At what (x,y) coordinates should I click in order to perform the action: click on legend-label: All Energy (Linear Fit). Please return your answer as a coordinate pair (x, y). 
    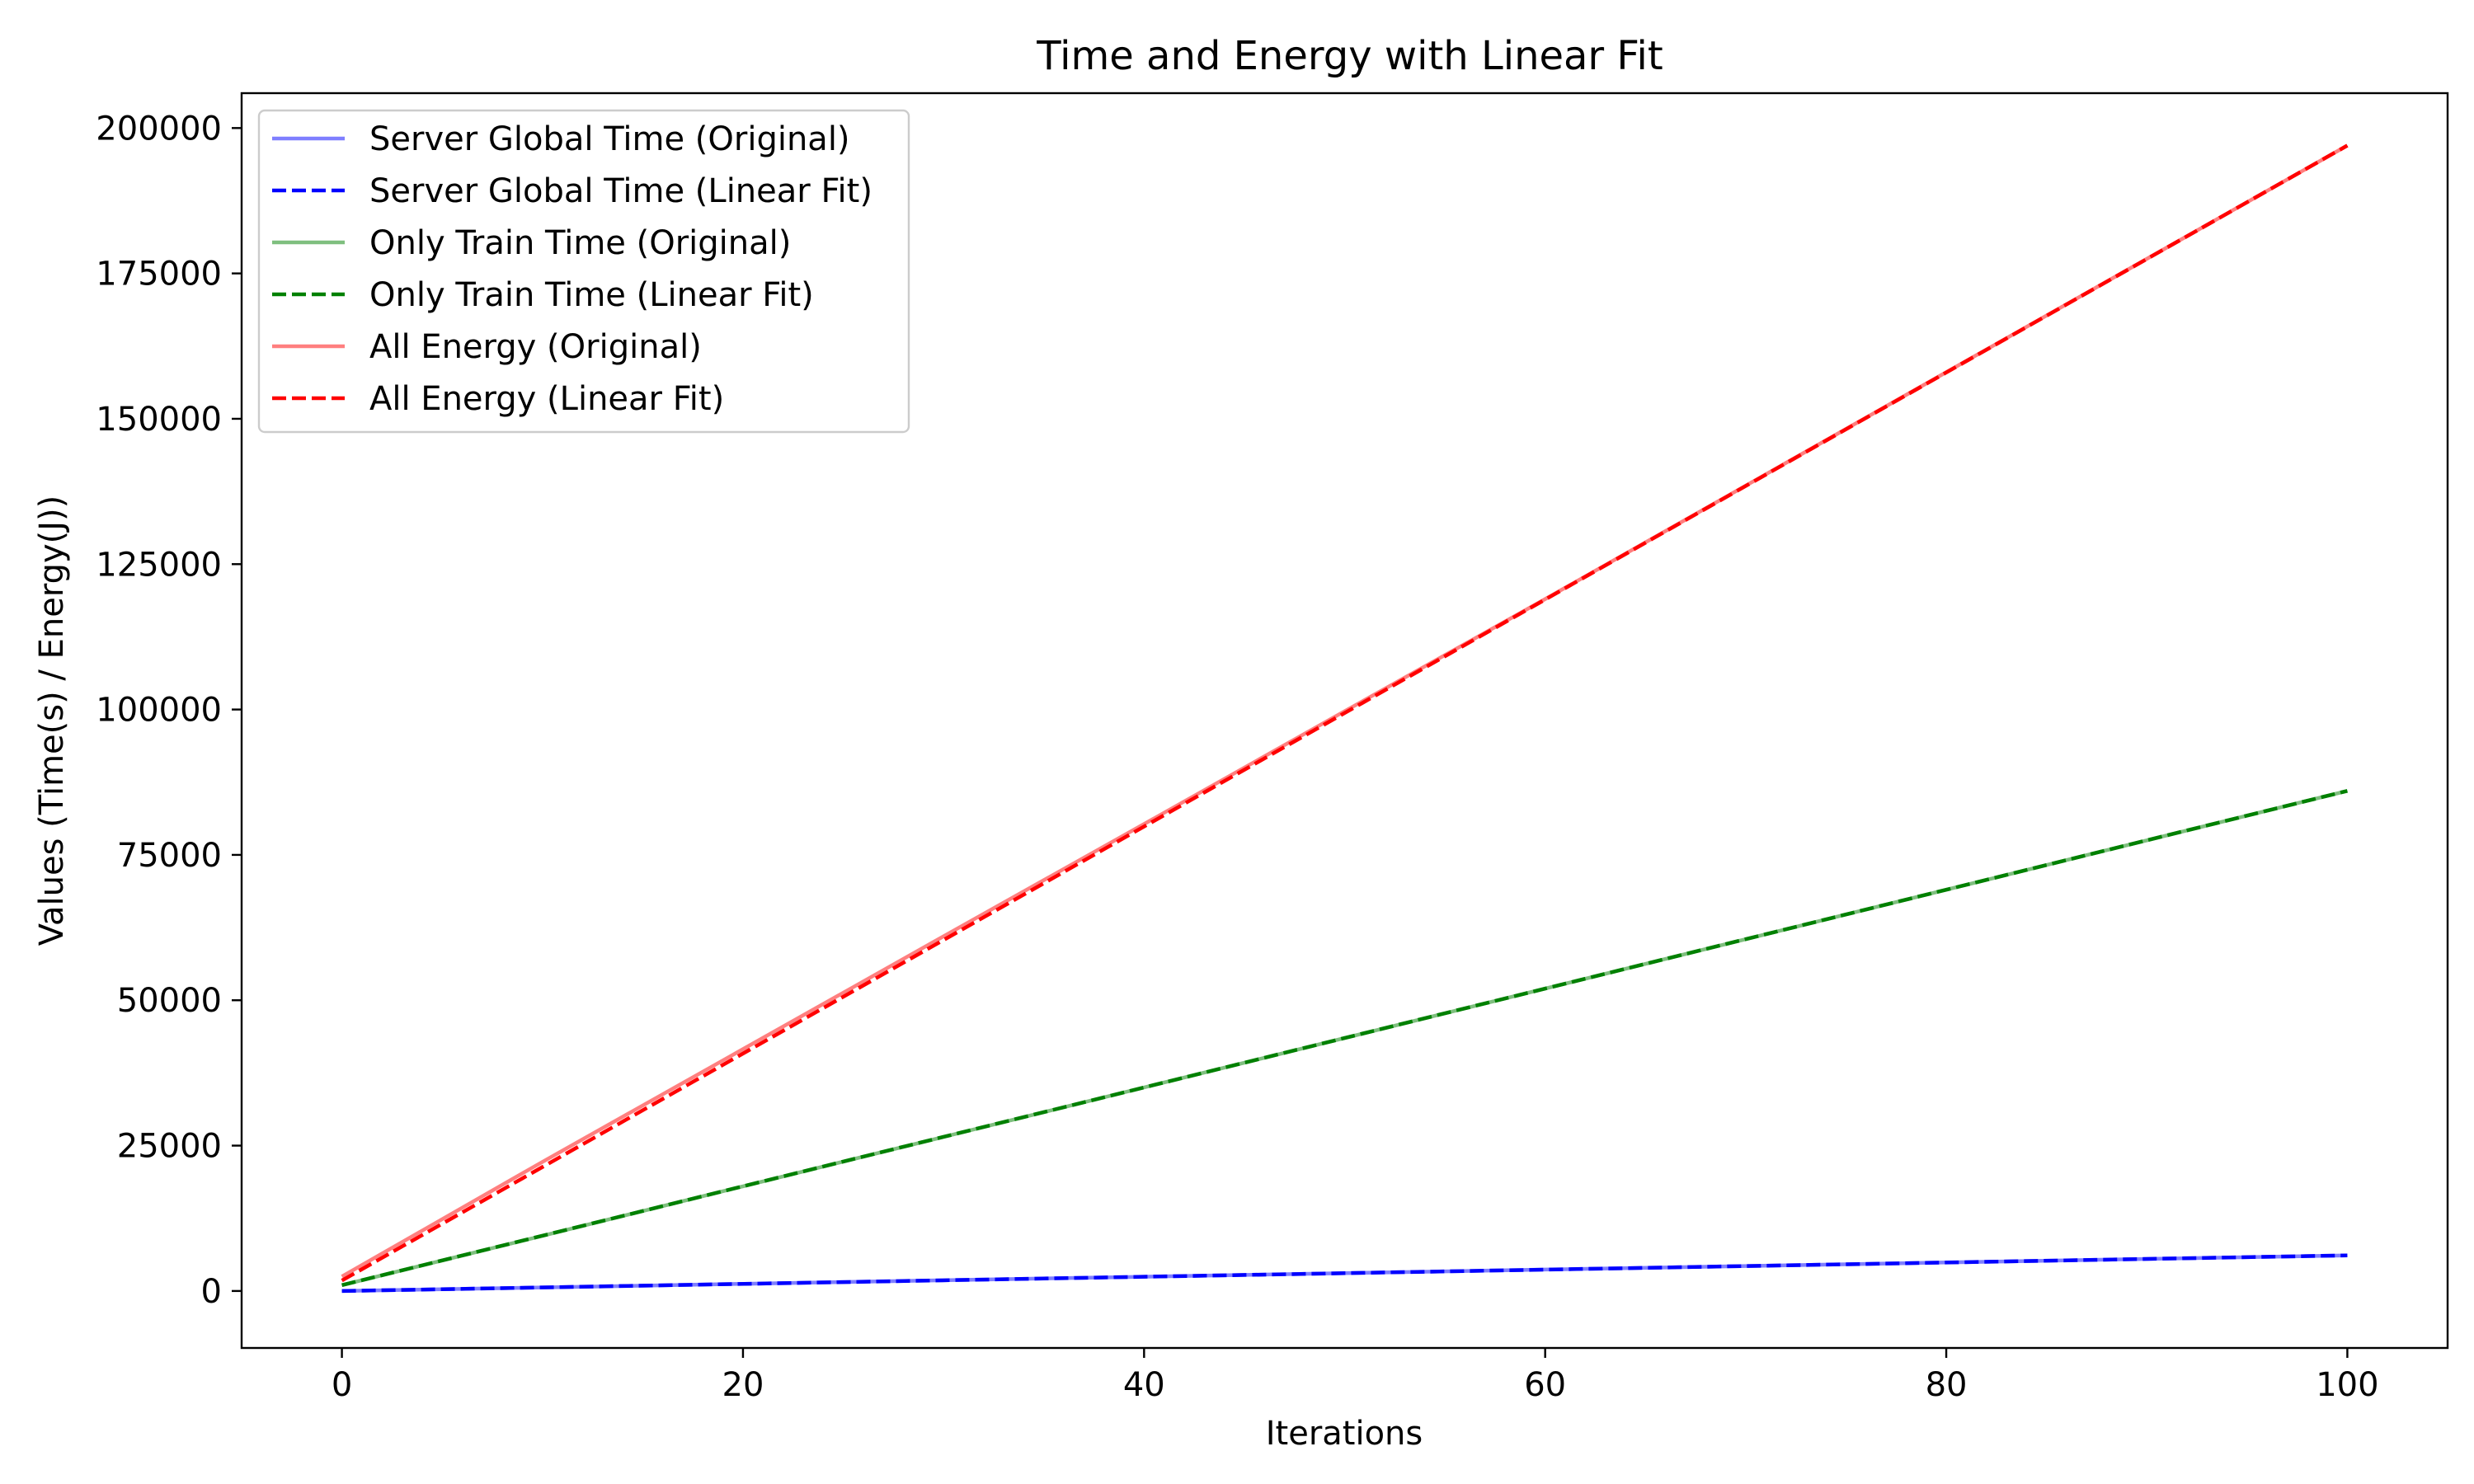
    Looking at the image, I should click on (546, 399).